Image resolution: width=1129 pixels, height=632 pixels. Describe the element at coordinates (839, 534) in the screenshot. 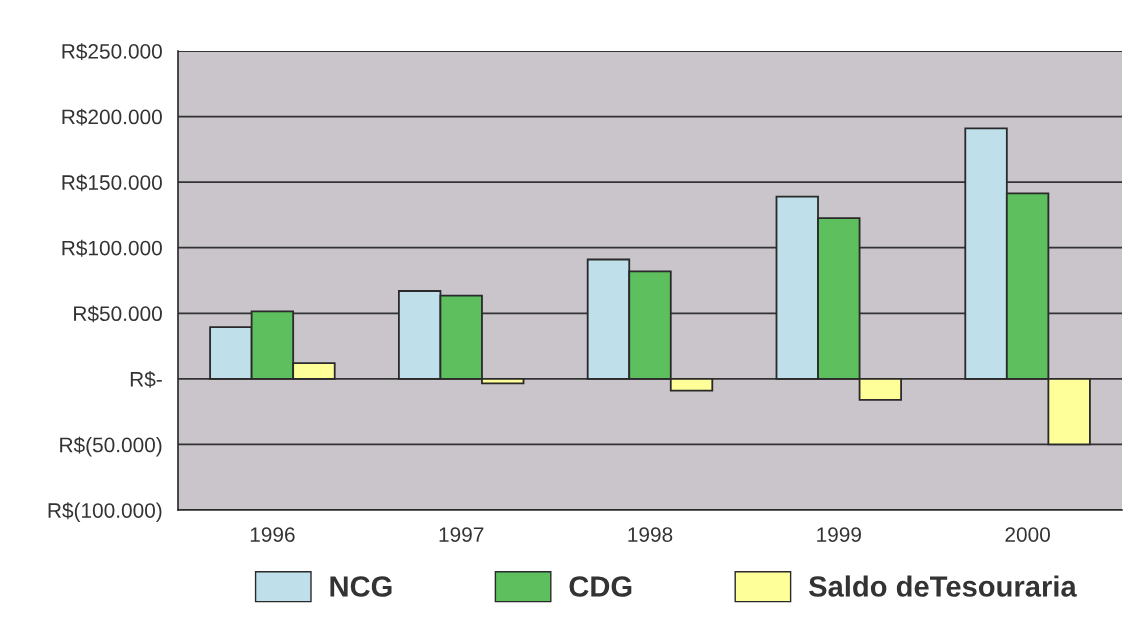

I see `x-tick-label: 1999` at that location.